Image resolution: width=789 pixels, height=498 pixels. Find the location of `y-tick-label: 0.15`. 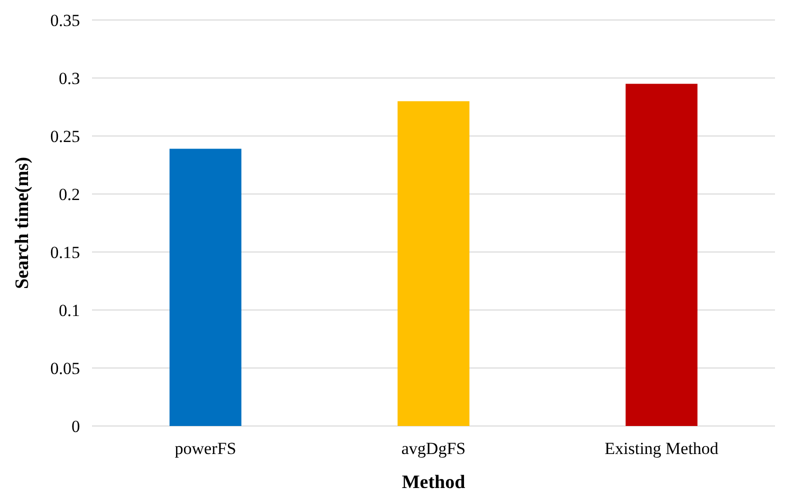

y-tick-label: 0.15 is located at coordinates (65, 252).